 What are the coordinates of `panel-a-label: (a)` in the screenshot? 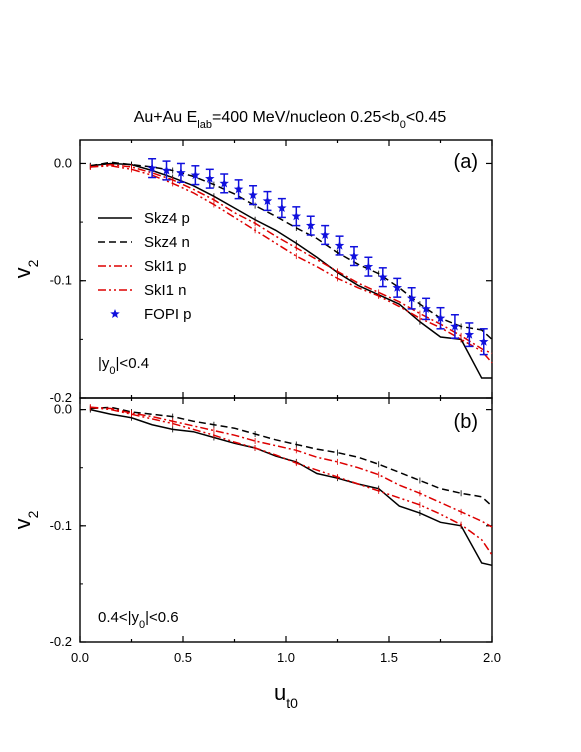 It's located at (466, 162).